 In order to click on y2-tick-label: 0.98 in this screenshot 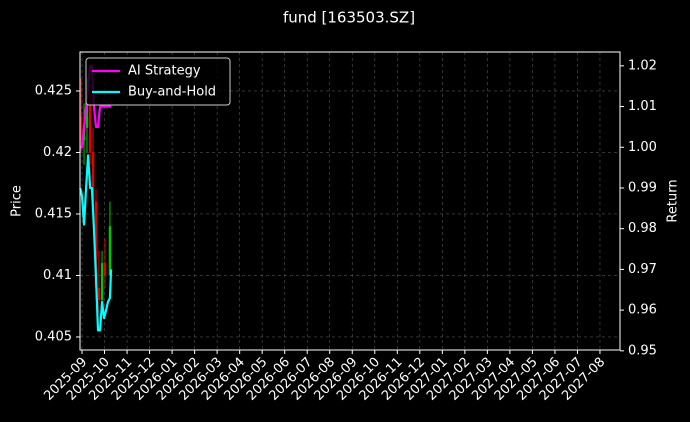, I will do `click(642, 228)`.